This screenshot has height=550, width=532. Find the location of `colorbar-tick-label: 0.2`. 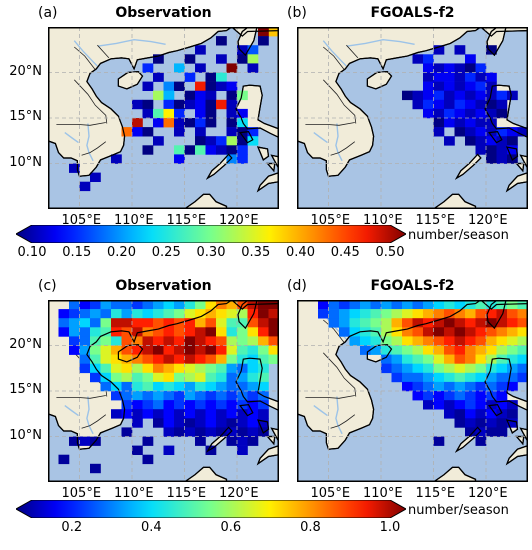

colorbar-tick-label: 0.2 is located at coordinates (72, 527).